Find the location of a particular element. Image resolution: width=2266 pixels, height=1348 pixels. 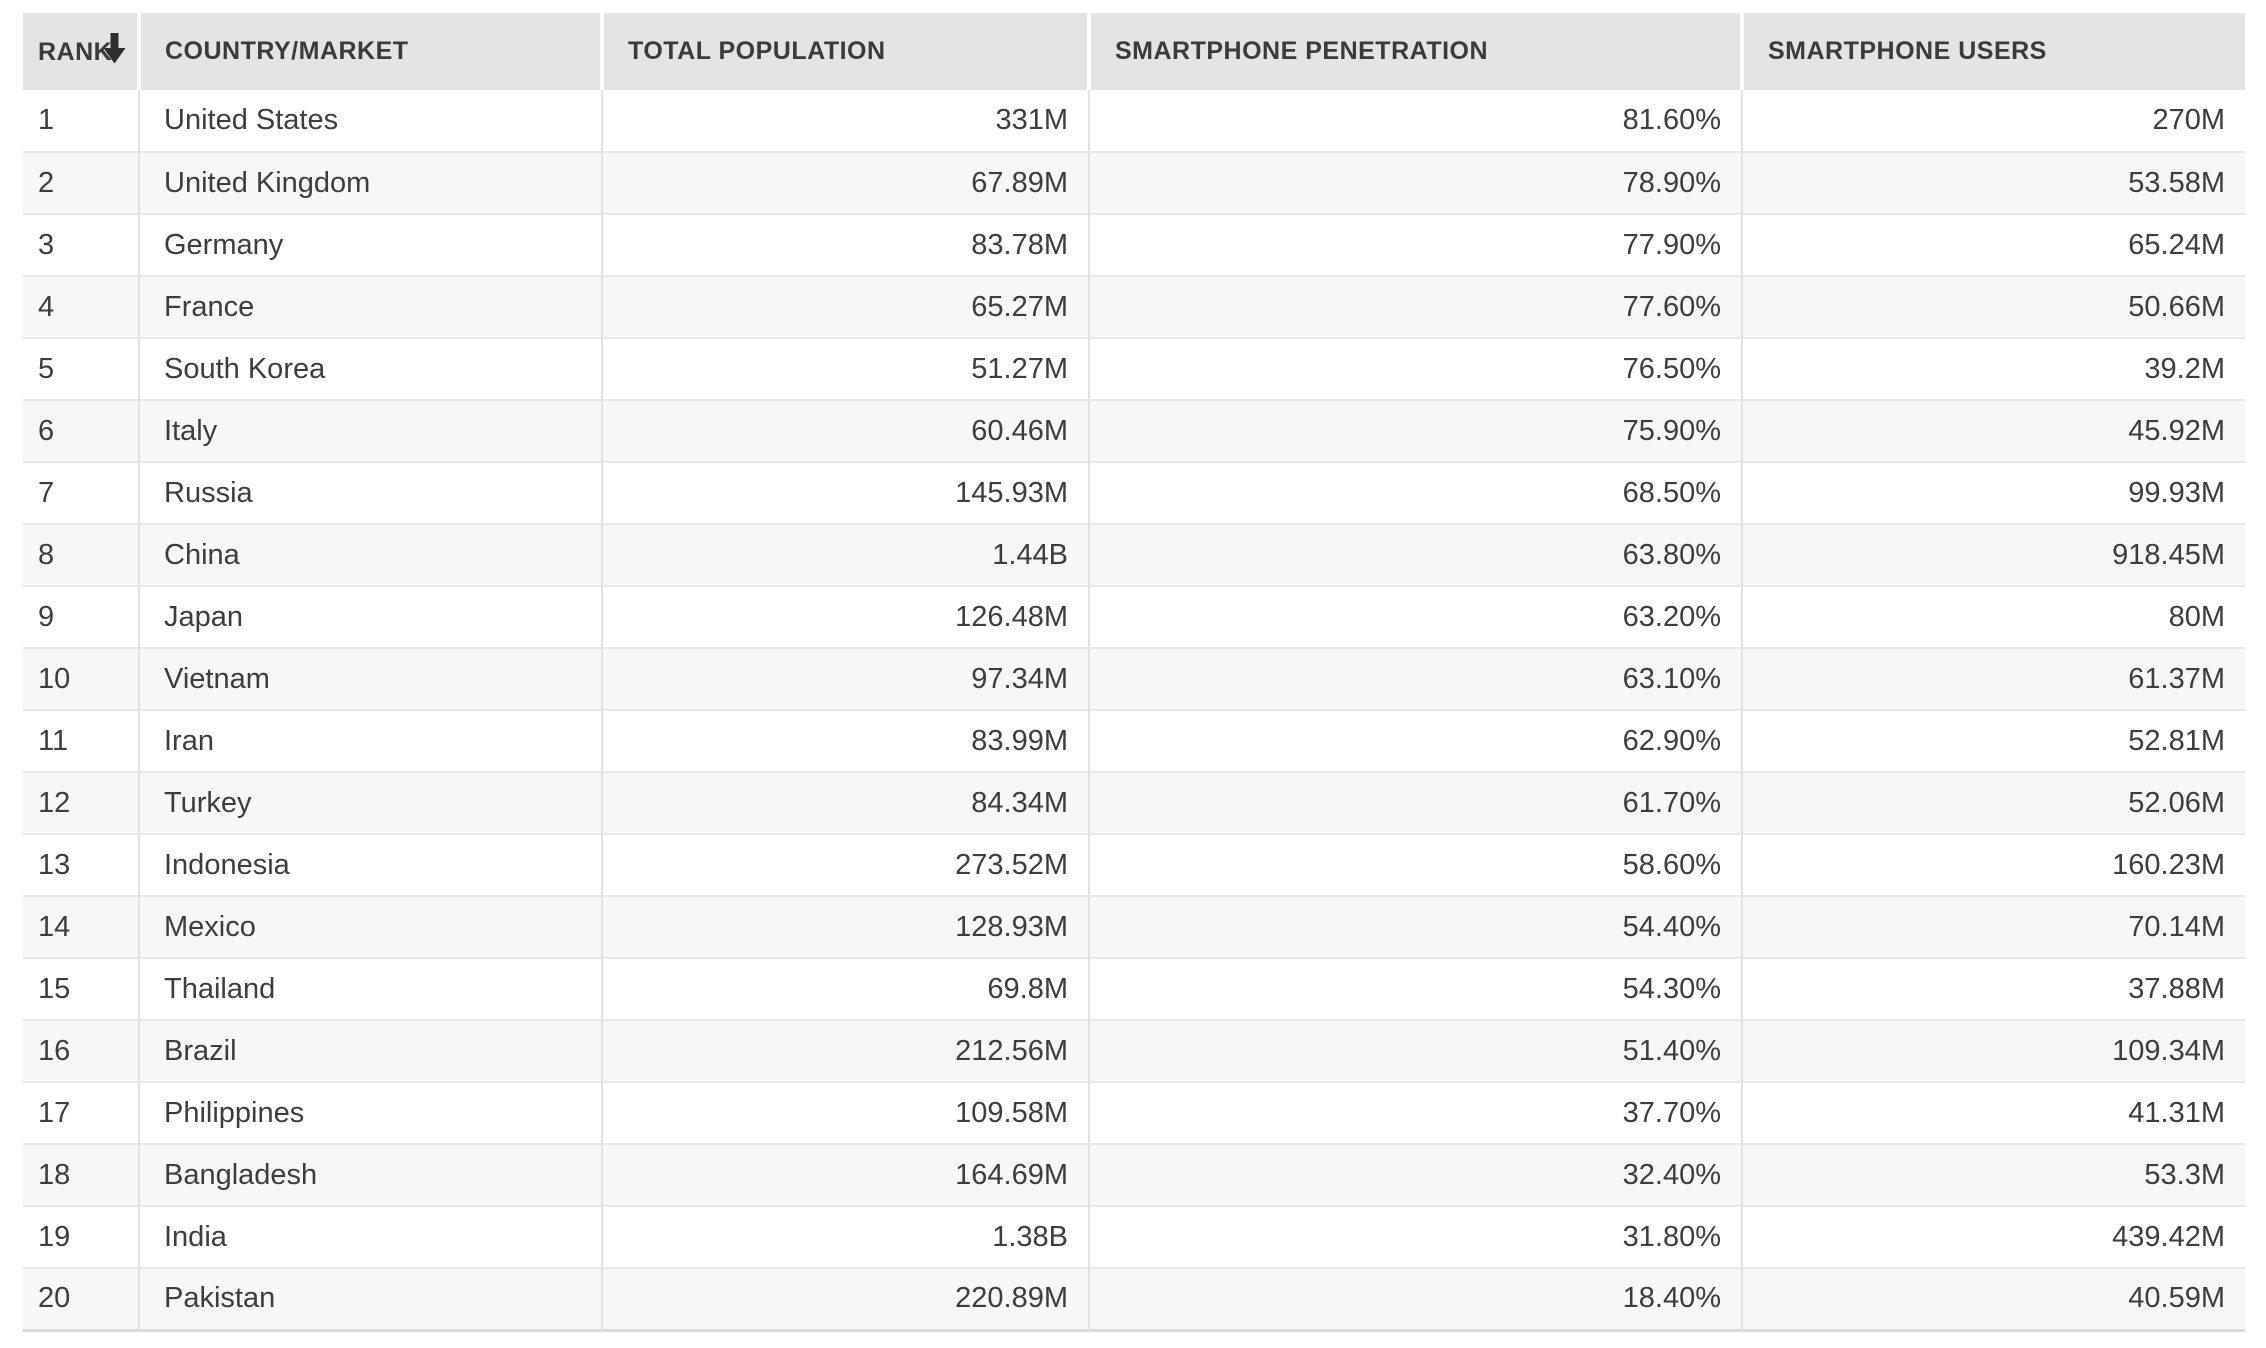

cell-rank: 15 is located at coordinates (81, 988).